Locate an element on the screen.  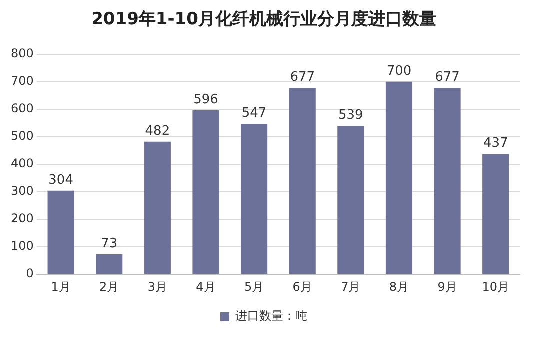
data-label: 304 is located at coordinates (61, 180).